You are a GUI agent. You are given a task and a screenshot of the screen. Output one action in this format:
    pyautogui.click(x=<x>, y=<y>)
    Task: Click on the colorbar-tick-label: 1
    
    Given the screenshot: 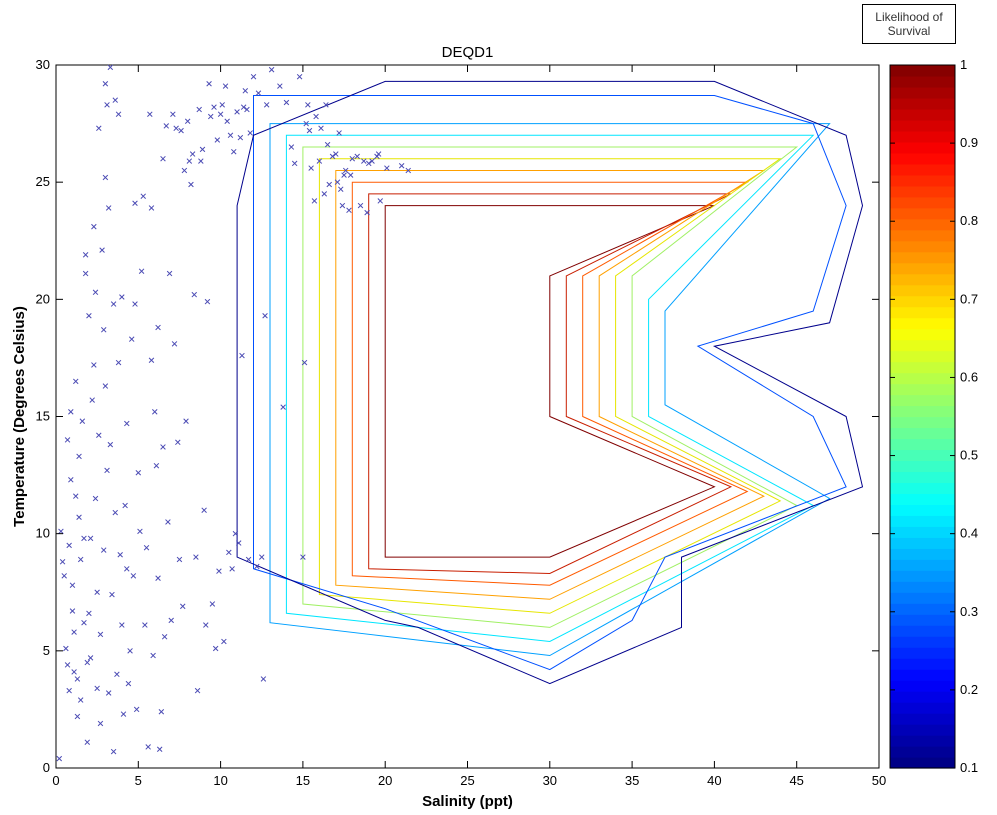 What is the action you would take?
    pyautogui.click(x=963, y=64)
    